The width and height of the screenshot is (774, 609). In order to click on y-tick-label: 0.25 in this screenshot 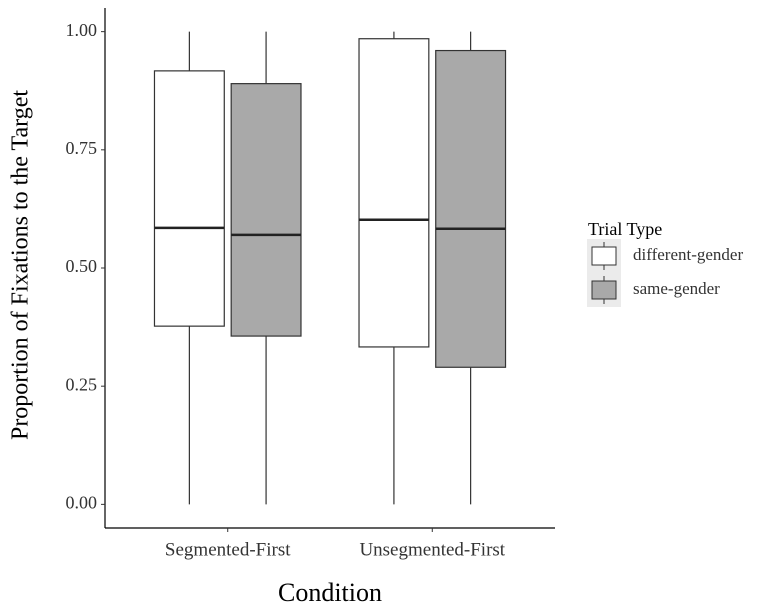, I will do `click(82, 384)`.